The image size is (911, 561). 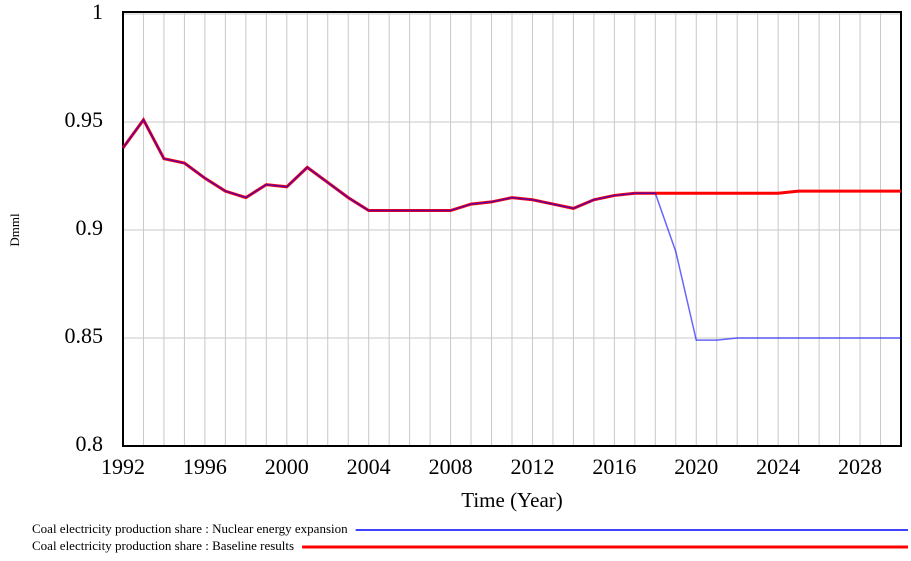 I want to click on y-tick-label: 0.8, so click(x=90, y=443).